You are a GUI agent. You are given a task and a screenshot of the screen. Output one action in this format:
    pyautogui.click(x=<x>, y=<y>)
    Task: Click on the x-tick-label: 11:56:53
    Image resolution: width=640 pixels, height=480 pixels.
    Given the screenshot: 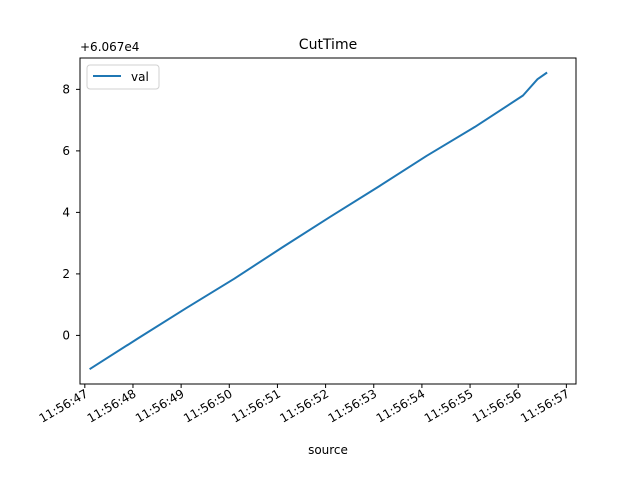 What is the action you would take?
    pyautogui.click(x=353, y=405)
    